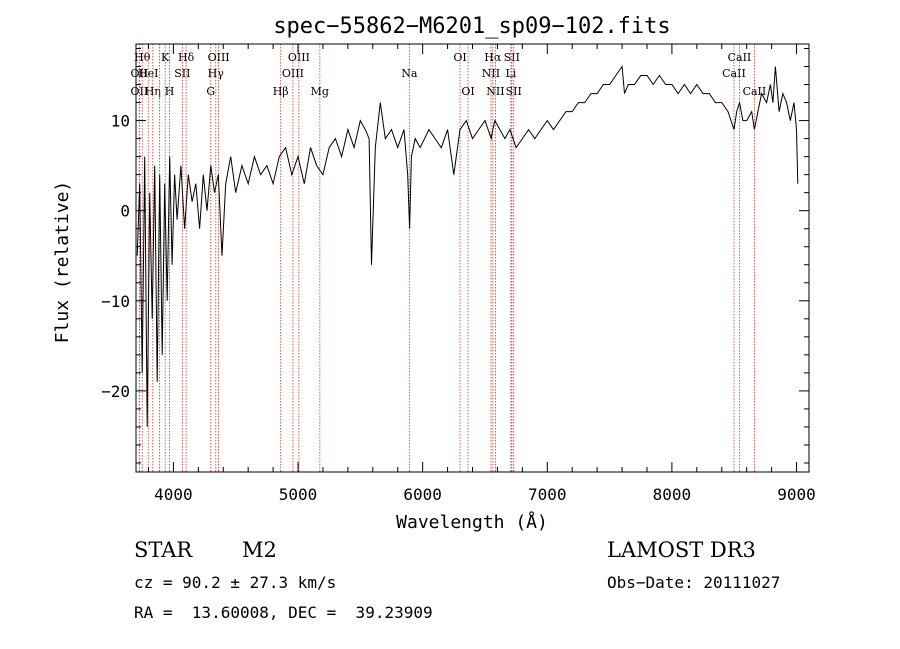 The width and height of the screenshot is (900, 649). I want to click on object-class: STAR, so click(163, 550).